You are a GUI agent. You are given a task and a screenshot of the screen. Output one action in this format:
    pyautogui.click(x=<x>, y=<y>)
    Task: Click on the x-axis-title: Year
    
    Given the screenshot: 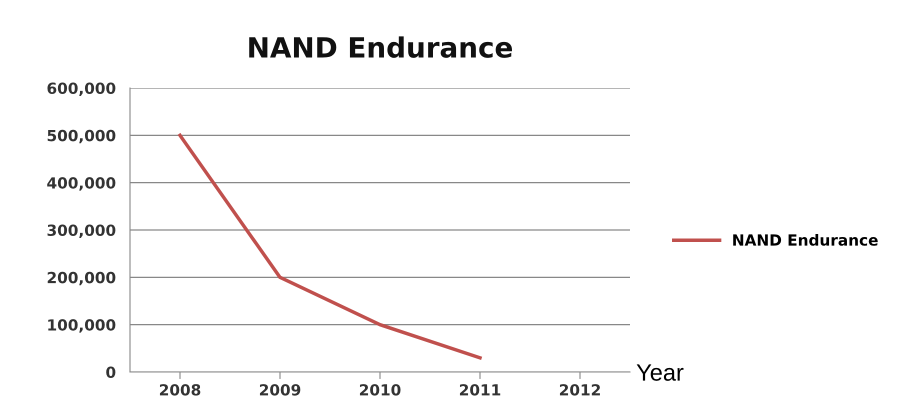 What is the action you would take?
    pyautogui.click(x=660, y=372)
    